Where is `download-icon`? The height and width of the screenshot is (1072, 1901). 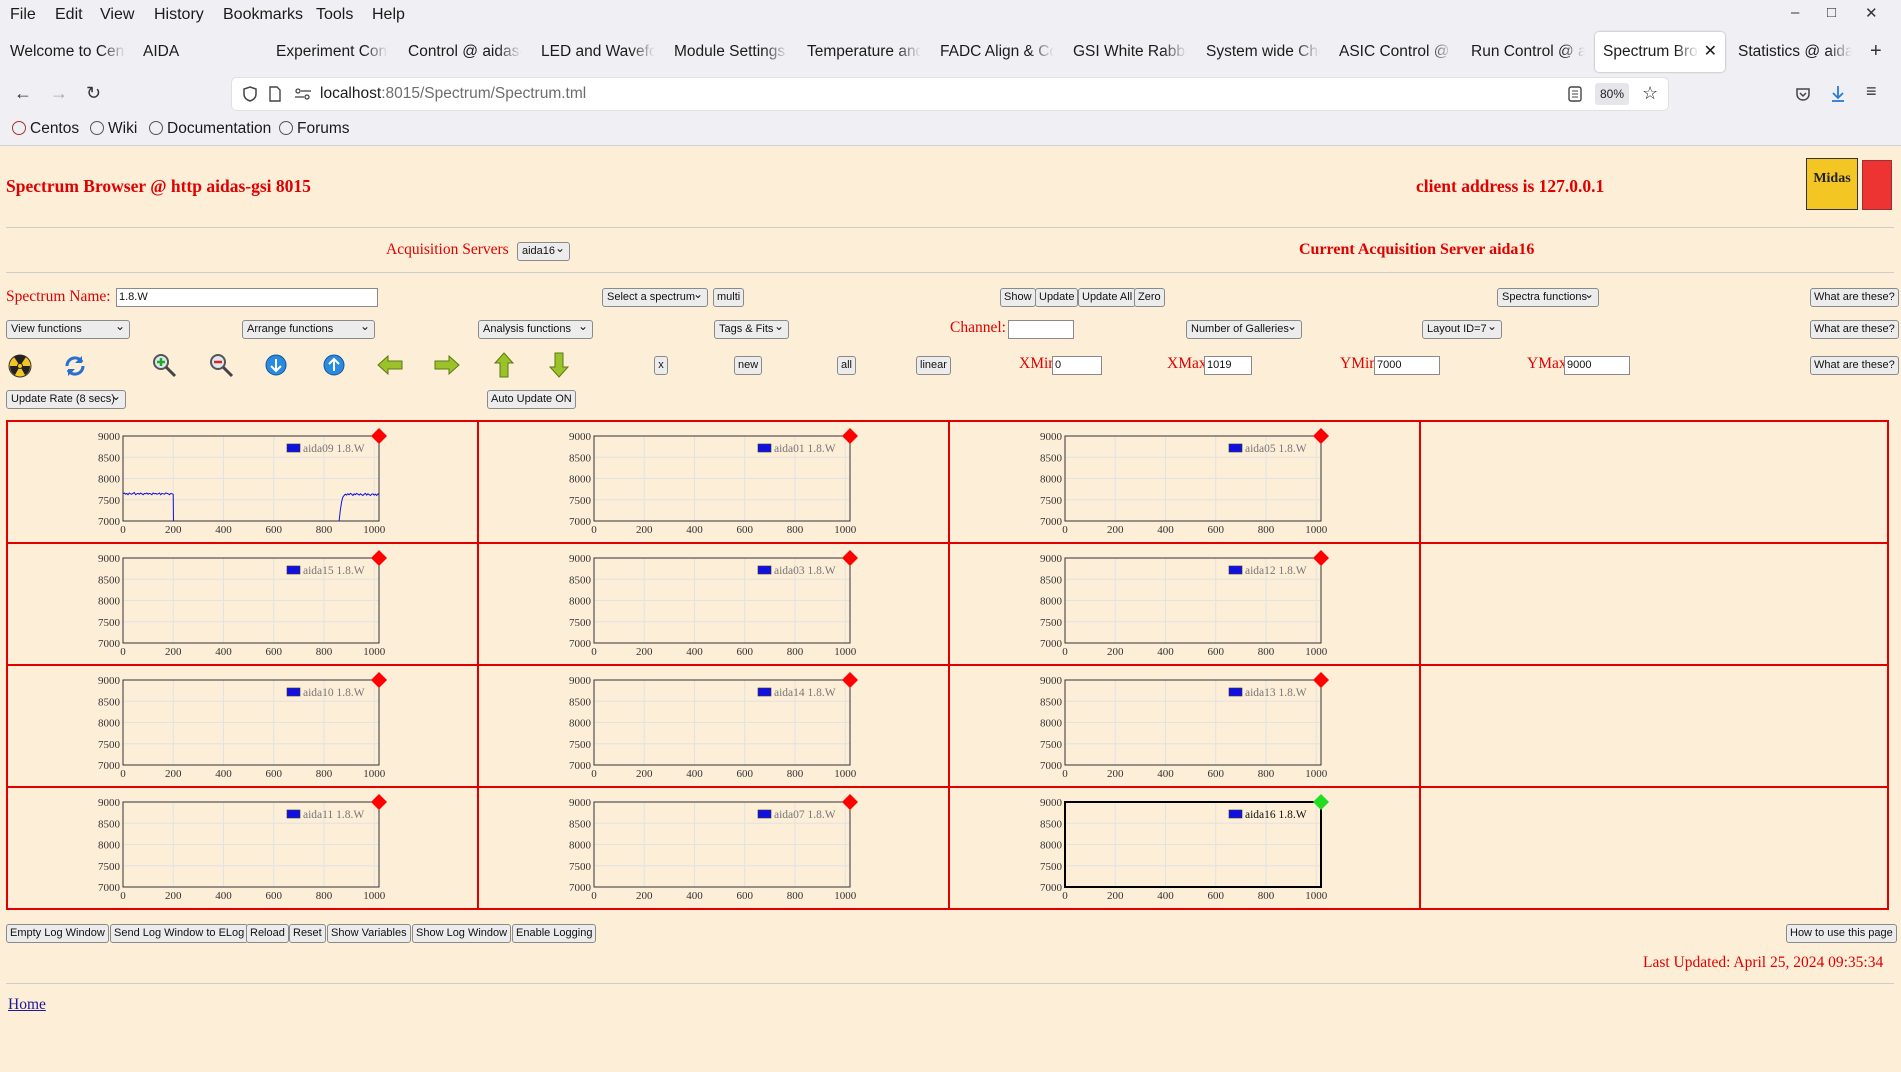 download-icon is located at coordinates (1838, 94).